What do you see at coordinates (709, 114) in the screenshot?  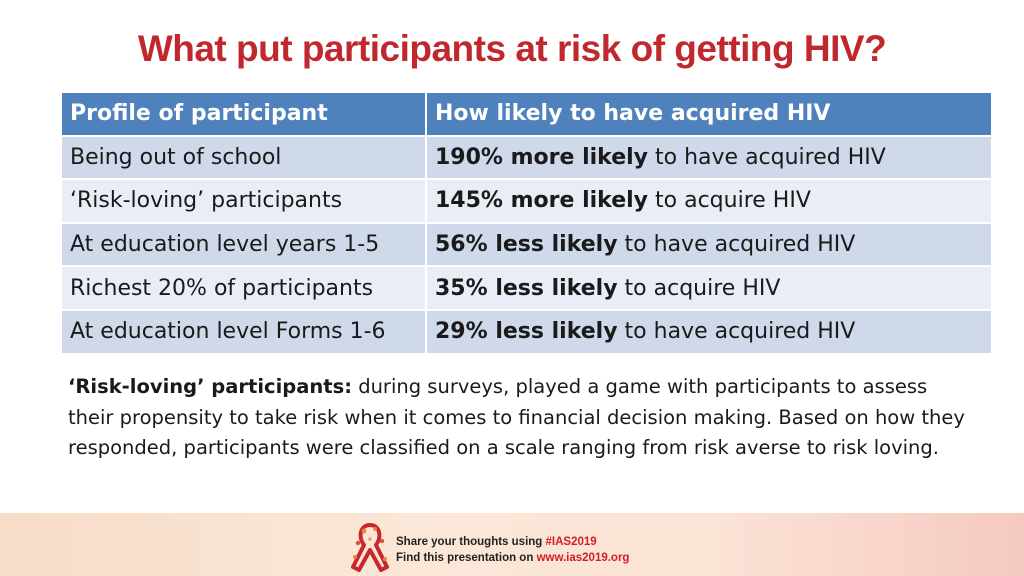 I see `header-likelihood: How likely to have acquired HIV` at bounding box center [709, 114].